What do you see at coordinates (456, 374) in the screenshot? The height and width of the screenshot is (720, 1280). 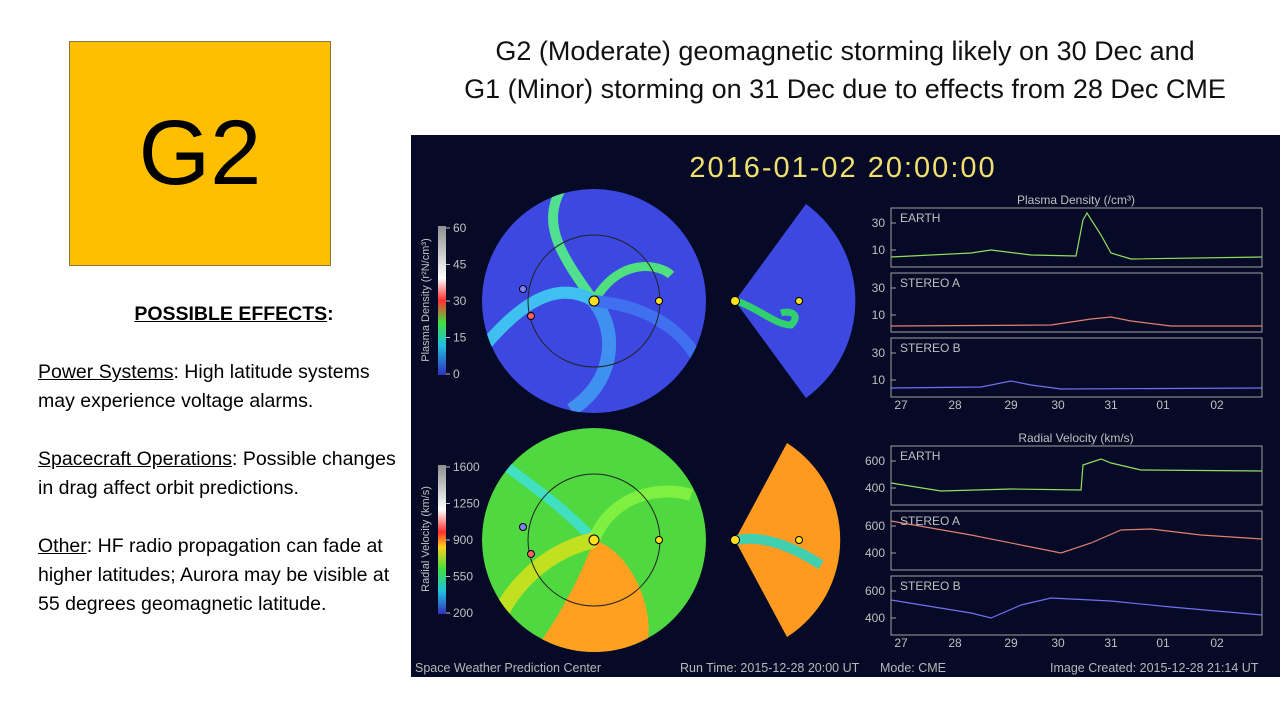 I see `colorbar-tick-label: 0` at bounding box center [456, 374].